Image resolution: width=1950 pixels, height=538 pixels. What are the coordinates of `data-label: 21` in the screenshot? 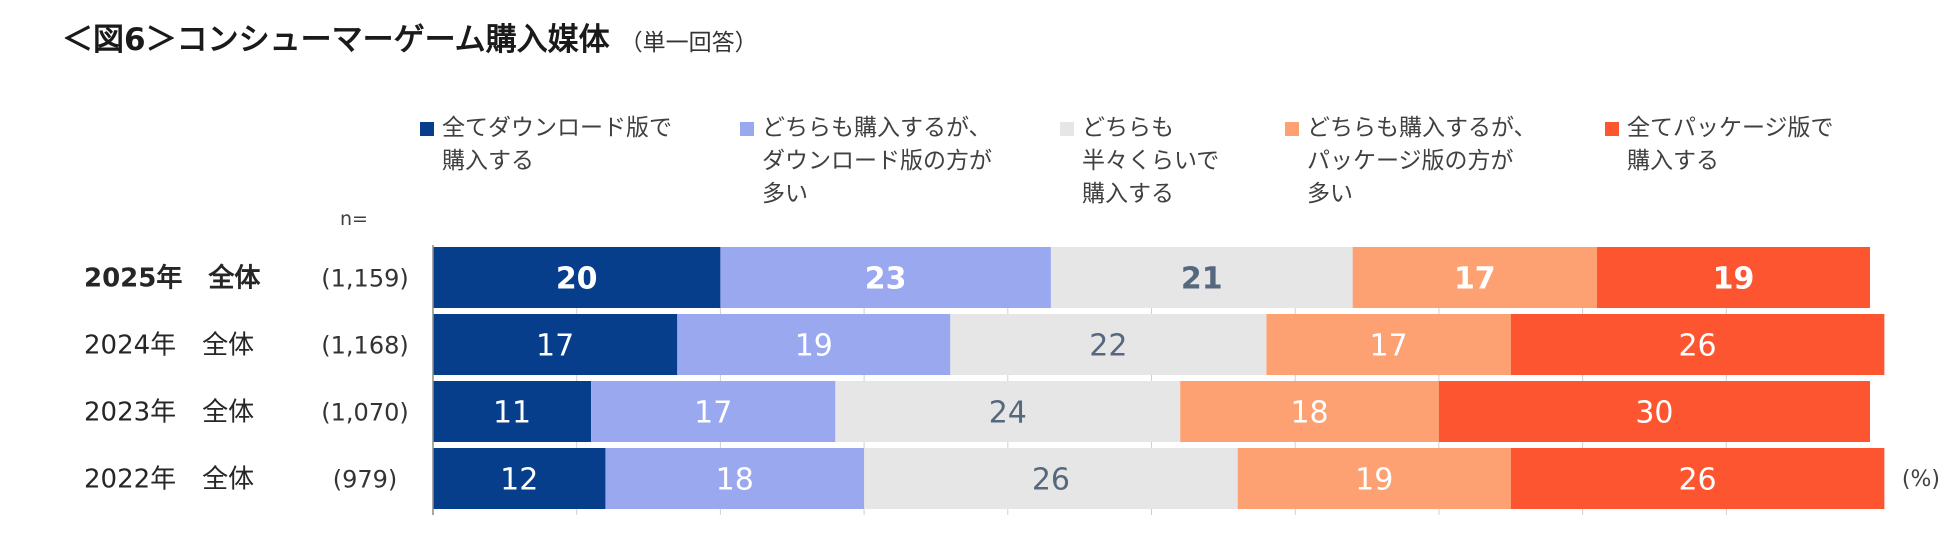 It's located at (1202, 279).